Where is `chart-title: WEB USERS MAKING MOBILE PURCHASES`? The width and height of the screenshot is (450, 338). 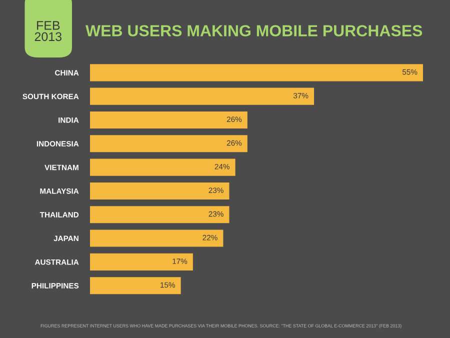 chart-title: WEB USERS MAKING MOBILE PURCHASES is located at coordinates (254, 30).